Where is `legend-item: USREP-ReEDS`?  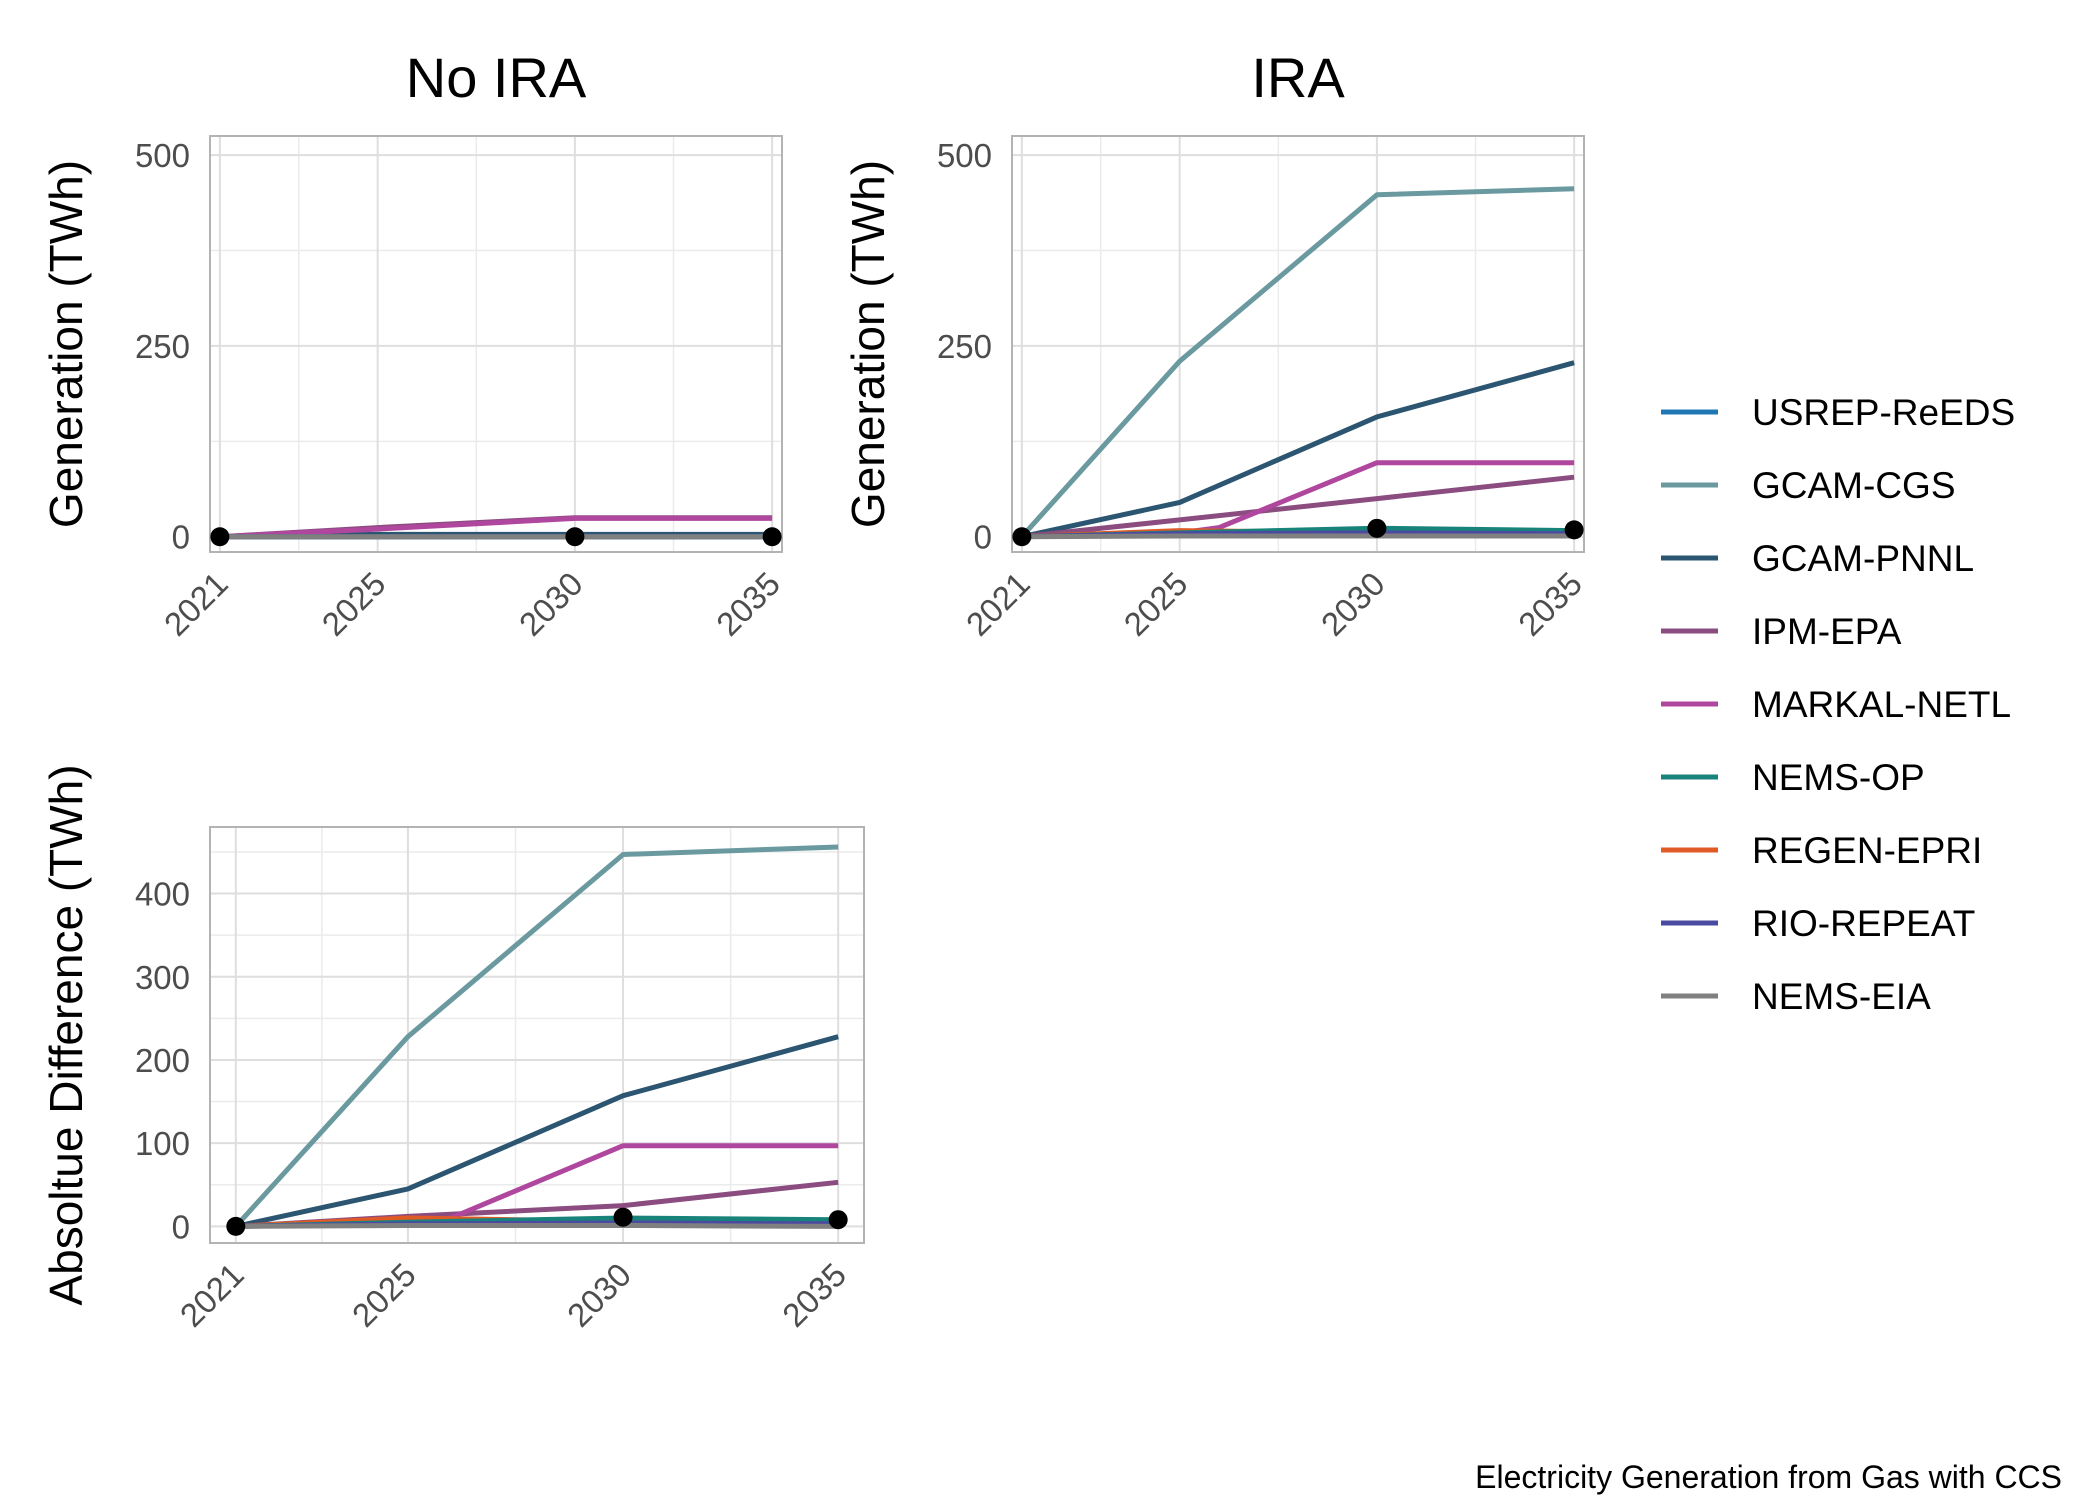 legend-item: USREP-ReEDS is located at coordinates (1838, 412).